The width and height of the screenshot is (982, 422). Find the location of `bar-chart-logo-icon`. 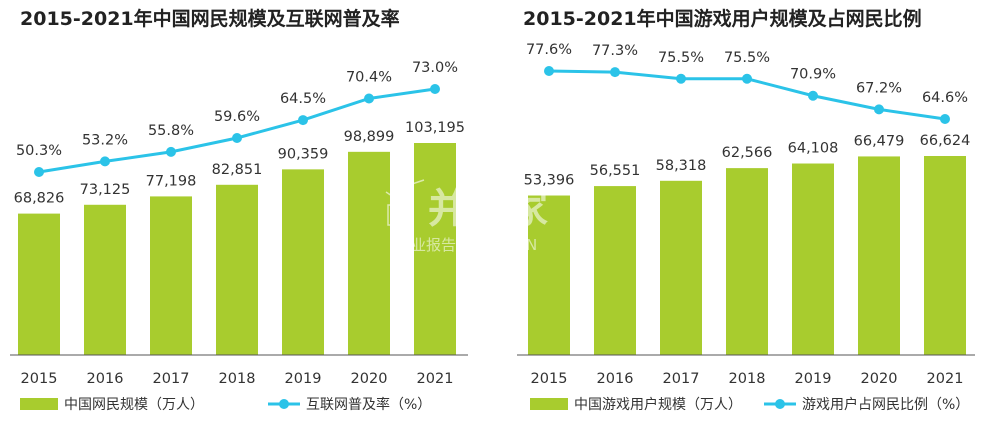

bar-chart-logo-icon is located at coordinates (405, 202).